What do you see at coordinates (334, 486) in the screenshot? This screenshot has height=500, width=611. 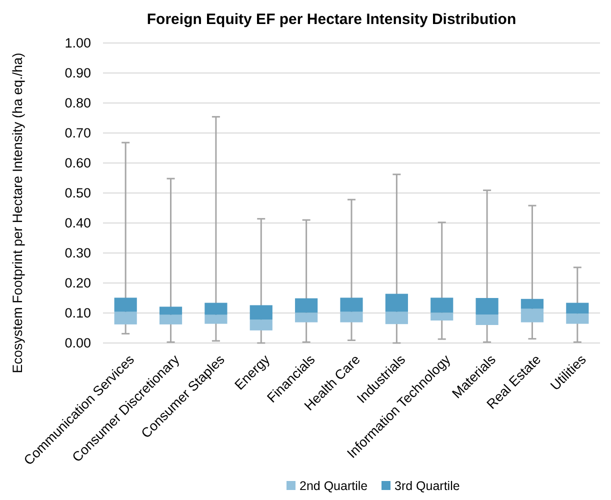 I see `legend-label: 2nd Quartile` at bounding box center [334, 486].